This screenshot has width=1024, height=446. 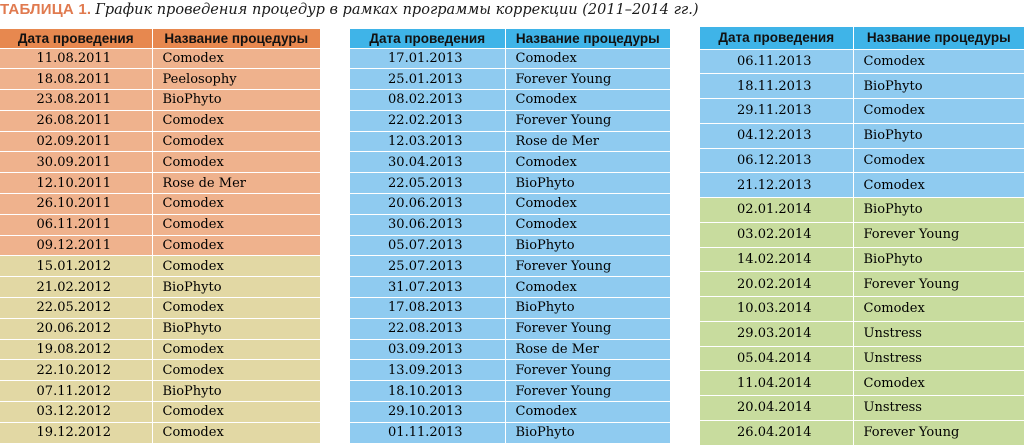 I want to click on date-cell: 05.04.2014, so click(x=776, y=359).